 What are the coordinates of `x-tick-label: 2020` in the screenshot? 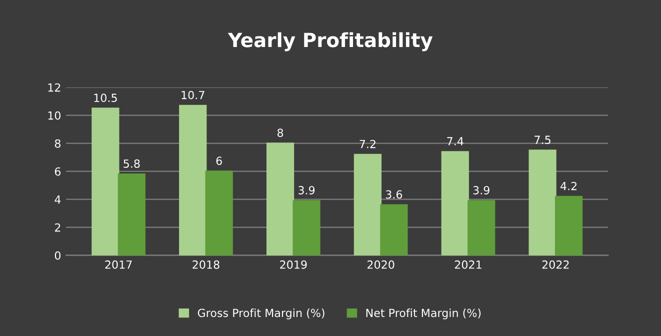 It's located at (380, 264).